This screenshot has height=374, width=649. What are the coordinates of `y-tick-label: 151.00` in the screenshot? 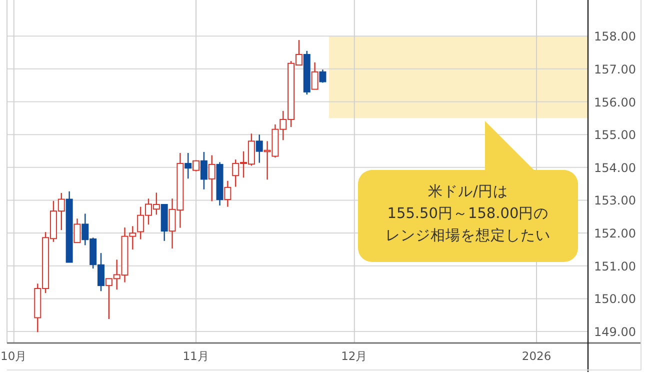 It's located at (615, 266).